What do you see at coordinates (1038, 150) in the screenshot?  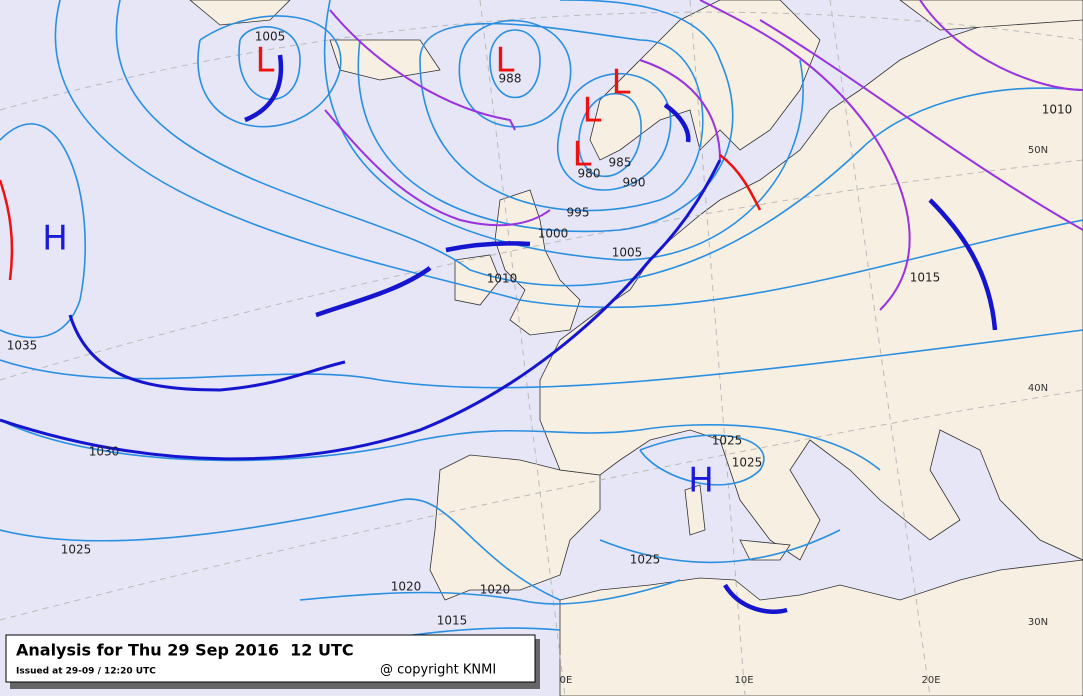 I see `graticule-label: 50N` at bounding box center [1038, 150].